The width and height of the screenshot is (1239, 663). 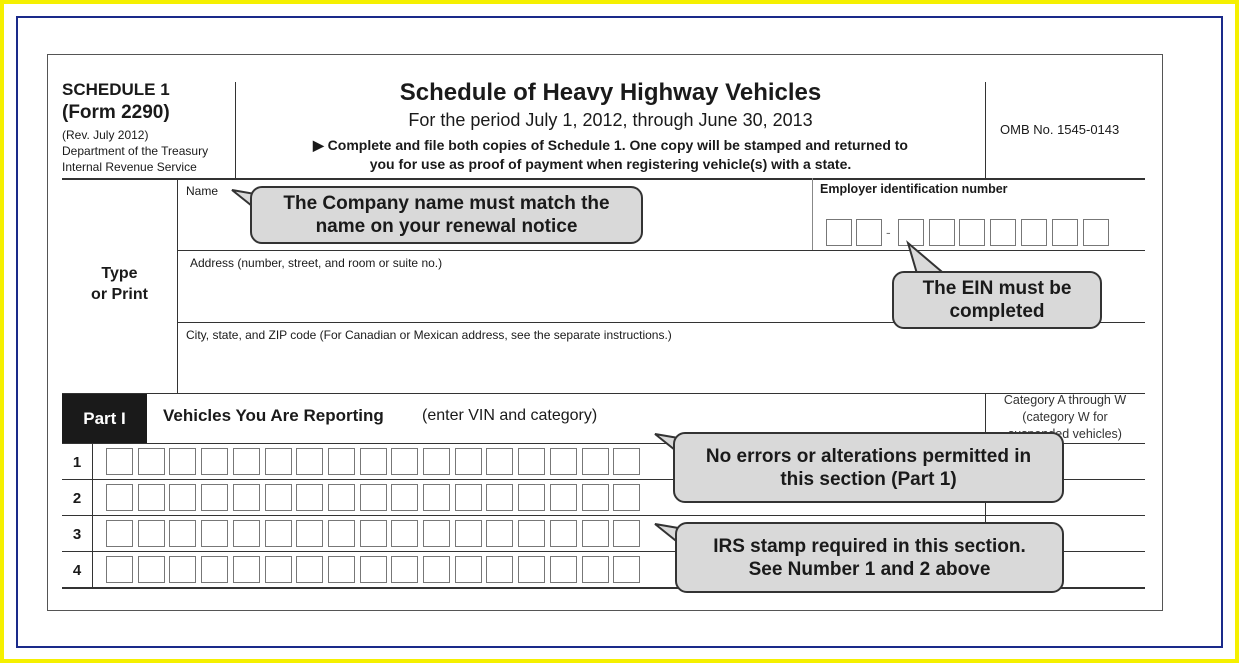 What do you see at coordinates (1060, 129) in the screenshot?
I see `omb-number: OMB No. 1545-0143` at bounding box center [1060, 129].